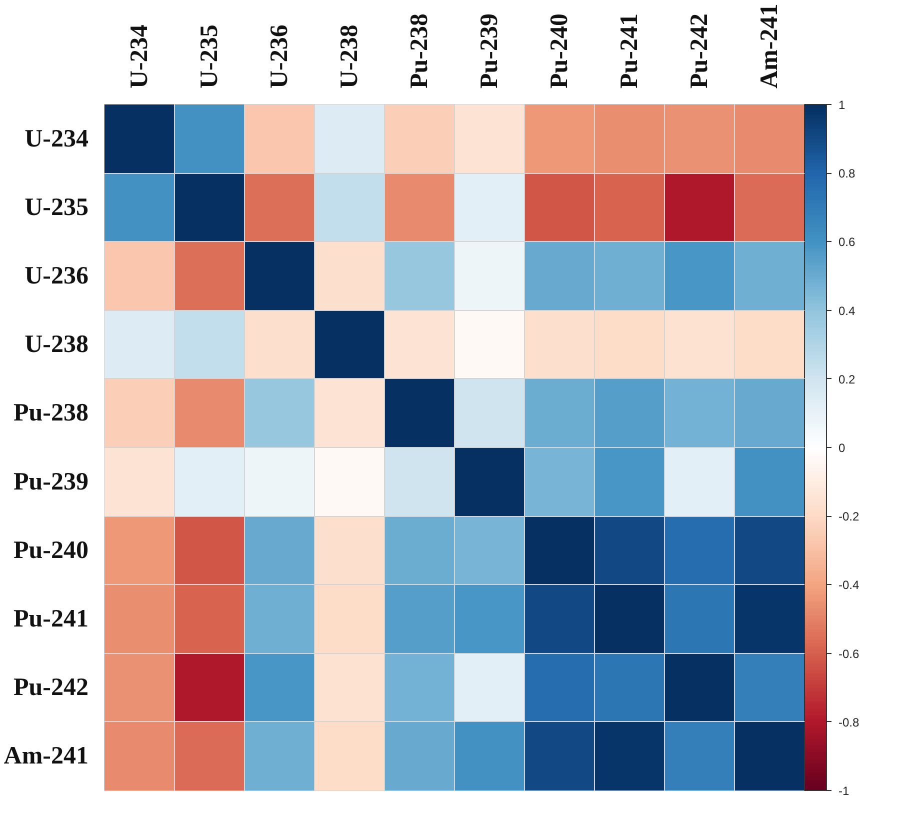  Describe the element at coordinates (842, 105) in the screenshot. I see `color-bar-label: 1` at that location.